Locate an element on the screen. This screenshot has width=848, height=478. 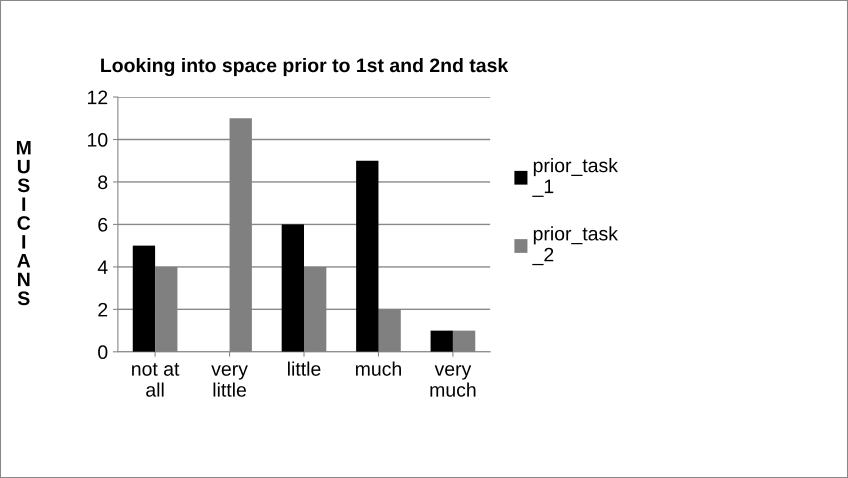
y-tick-label: 0 is located at coordinates (103, 352).